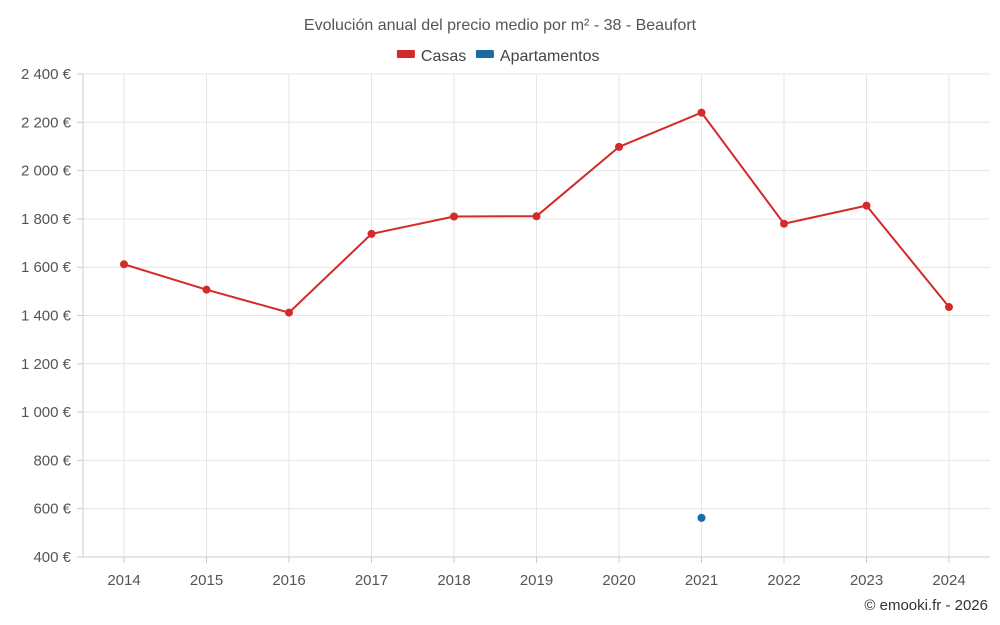  I want to click on y-tick-label: 1 600 €, so click(46, 267).